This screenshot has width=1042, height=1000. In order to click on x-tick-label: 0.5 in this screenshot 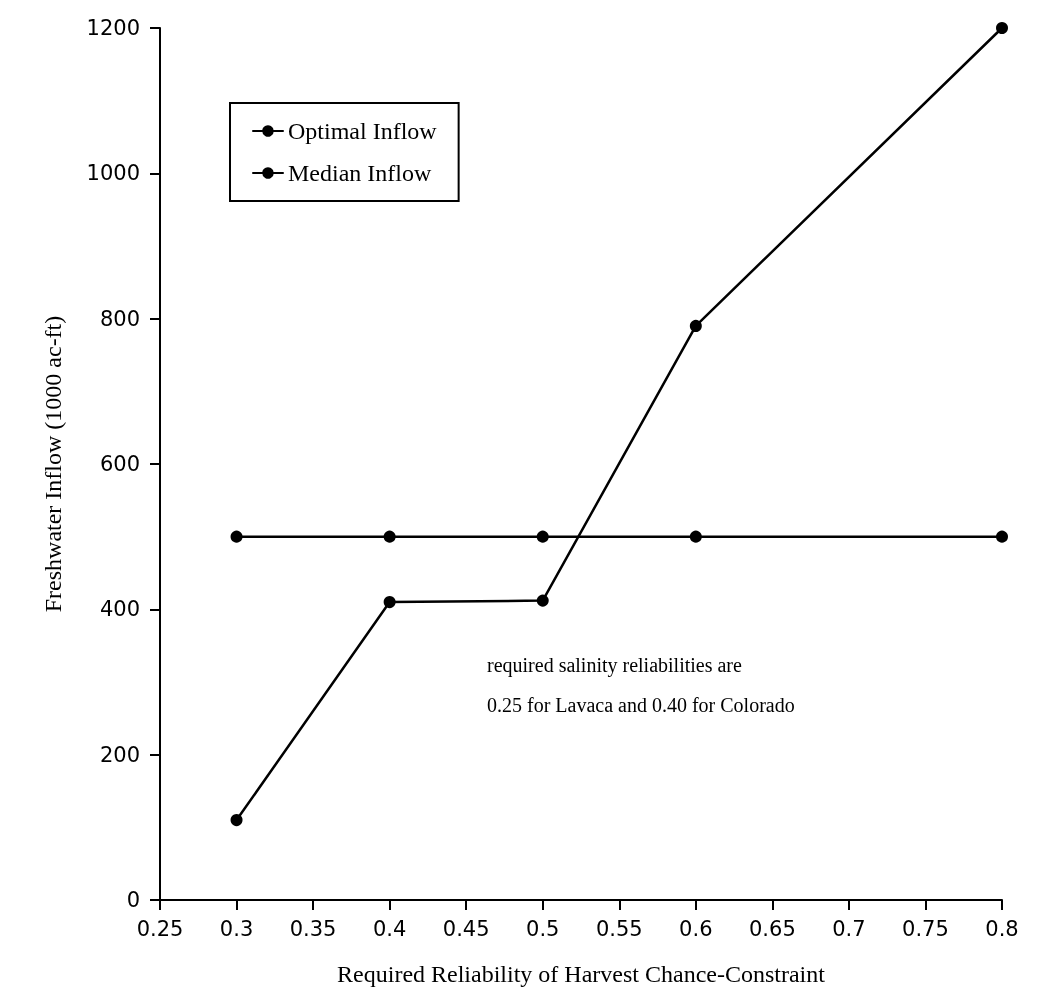, I will do `click(543, 928)`.